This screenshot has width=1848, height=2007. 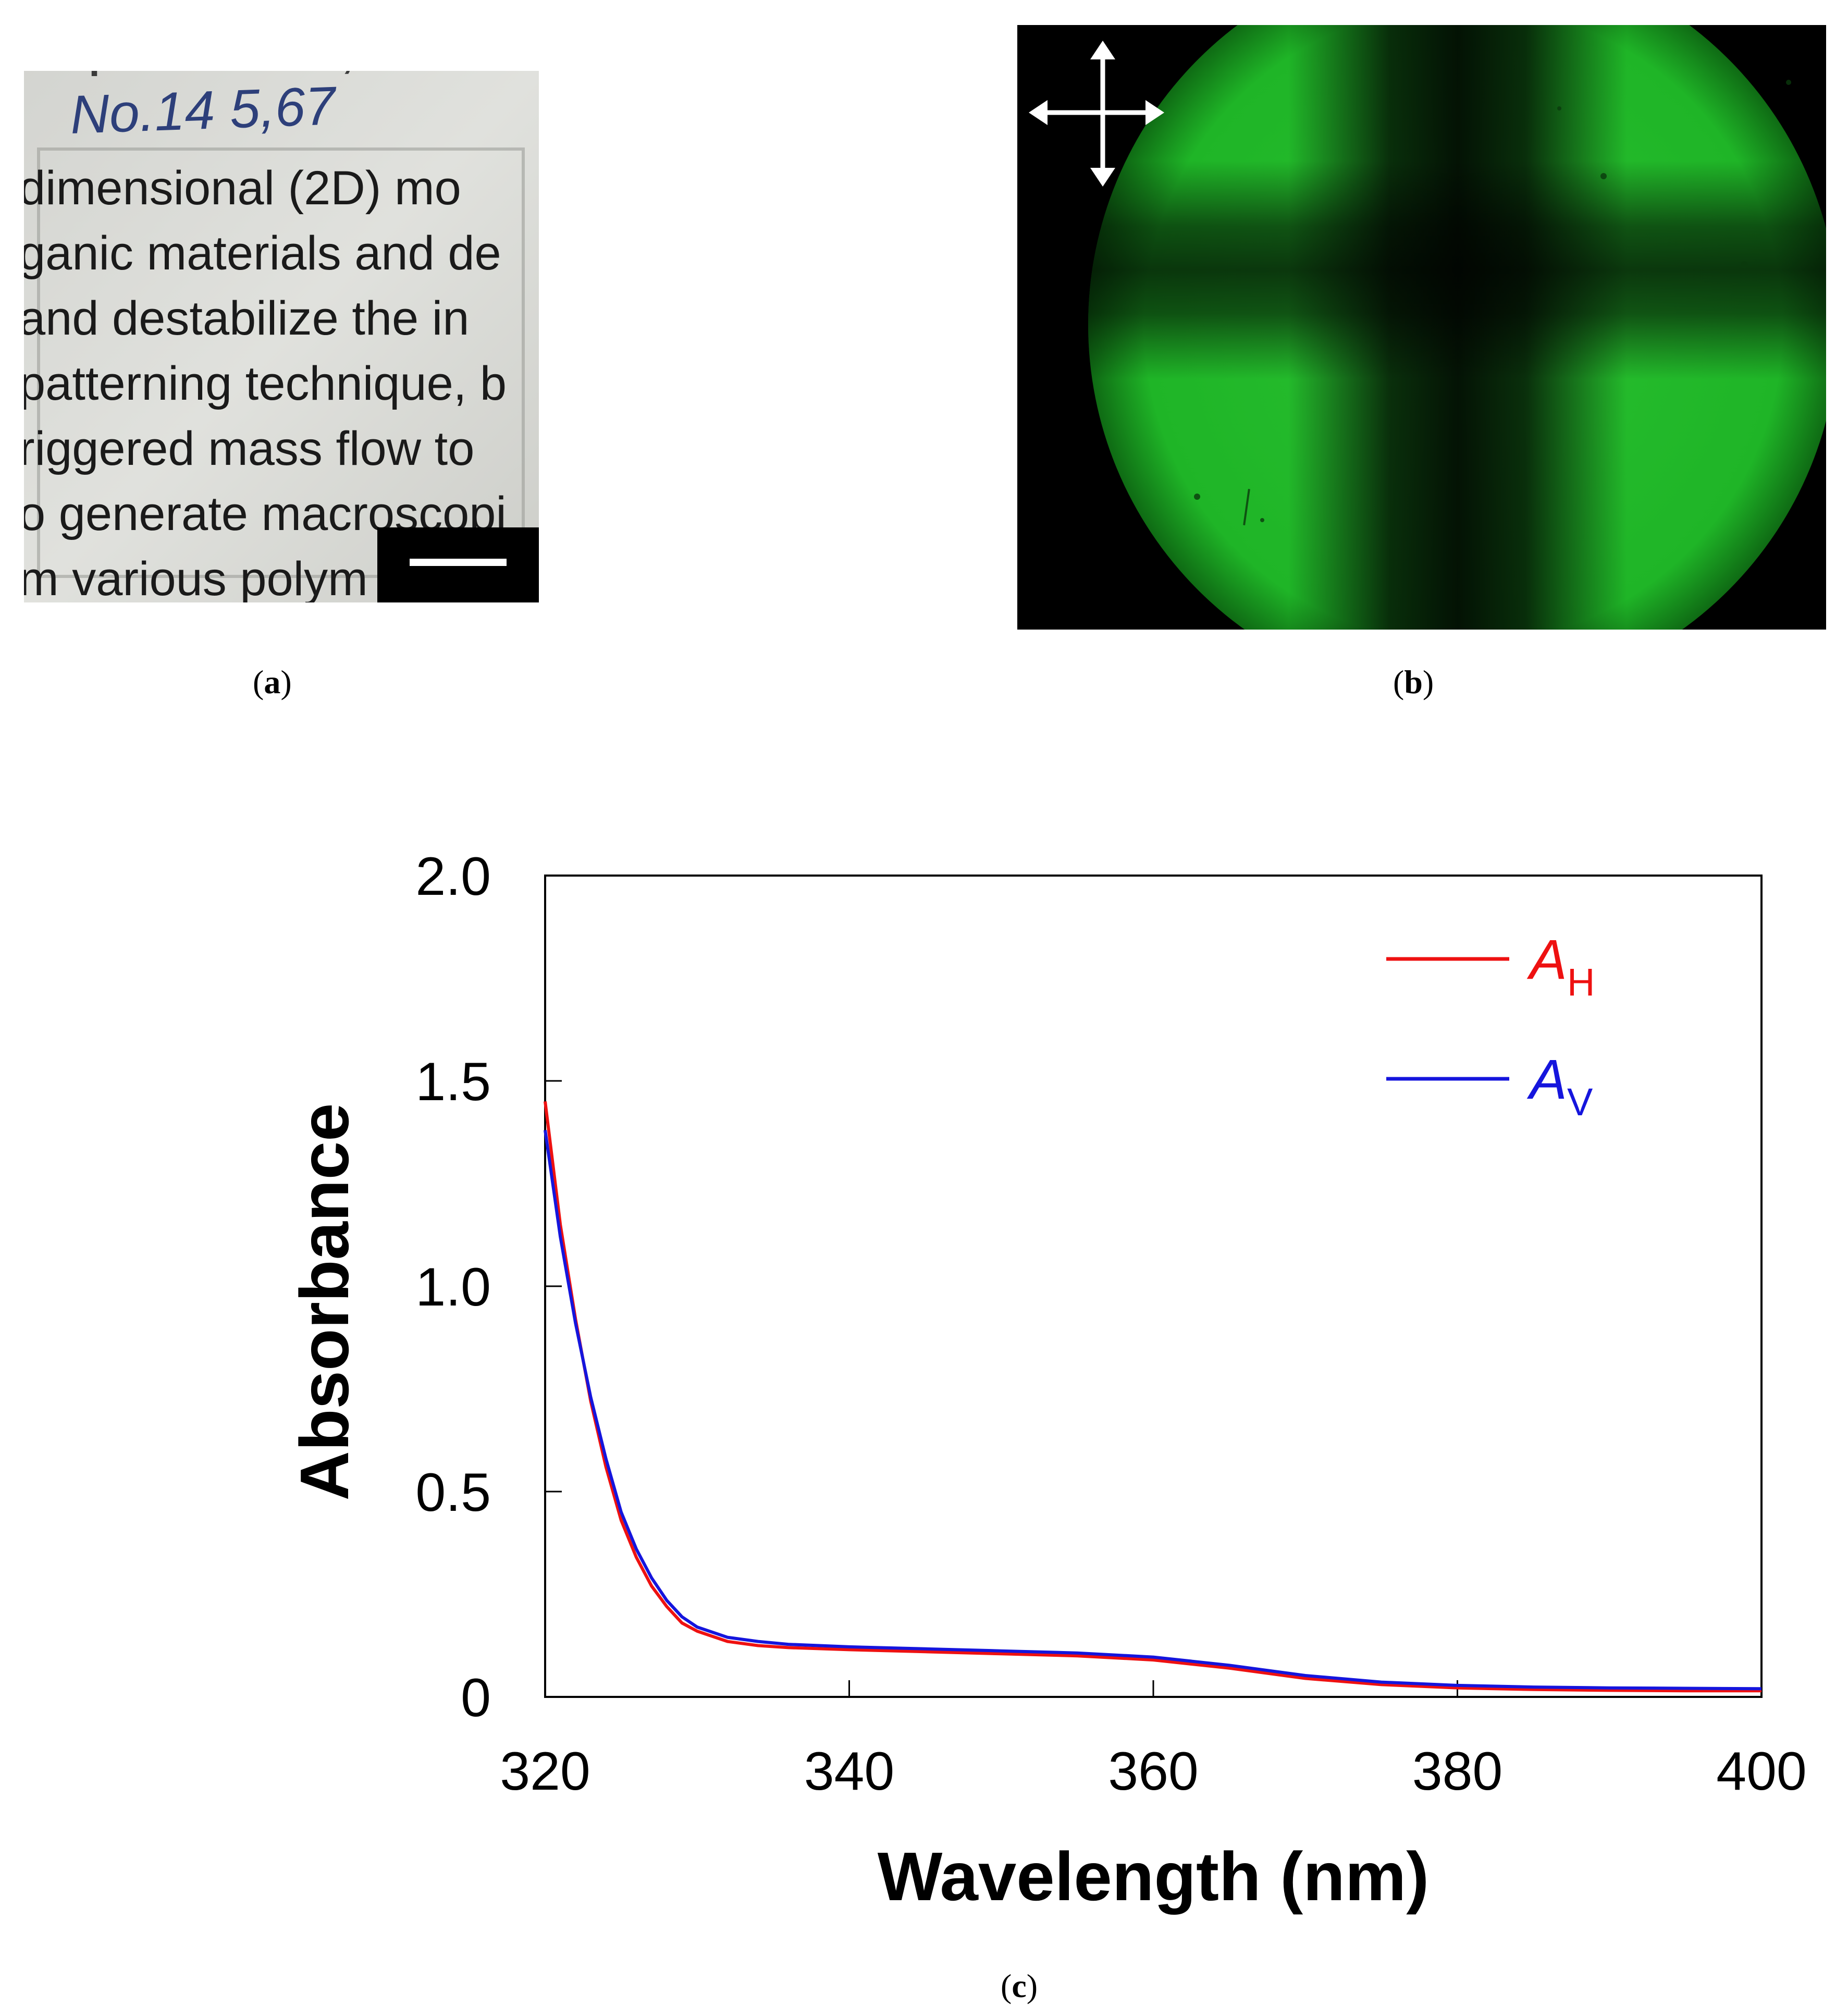 What do you see at coordinates (1153, 1771) in the screenshot?
I see `x-tick-label: 360` at bounding box center [1153, 1771].